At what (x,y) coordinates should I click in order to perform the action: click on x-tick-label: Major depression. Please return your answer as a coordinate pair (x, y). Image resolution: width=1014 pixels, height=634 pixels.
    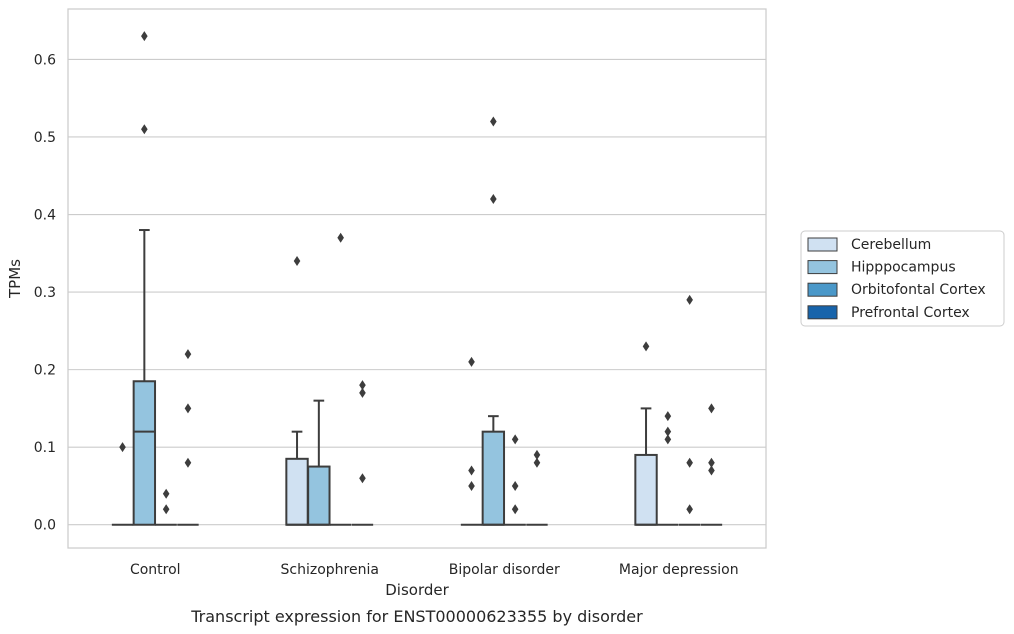
    Looking at the image, I should click on (679, 570).